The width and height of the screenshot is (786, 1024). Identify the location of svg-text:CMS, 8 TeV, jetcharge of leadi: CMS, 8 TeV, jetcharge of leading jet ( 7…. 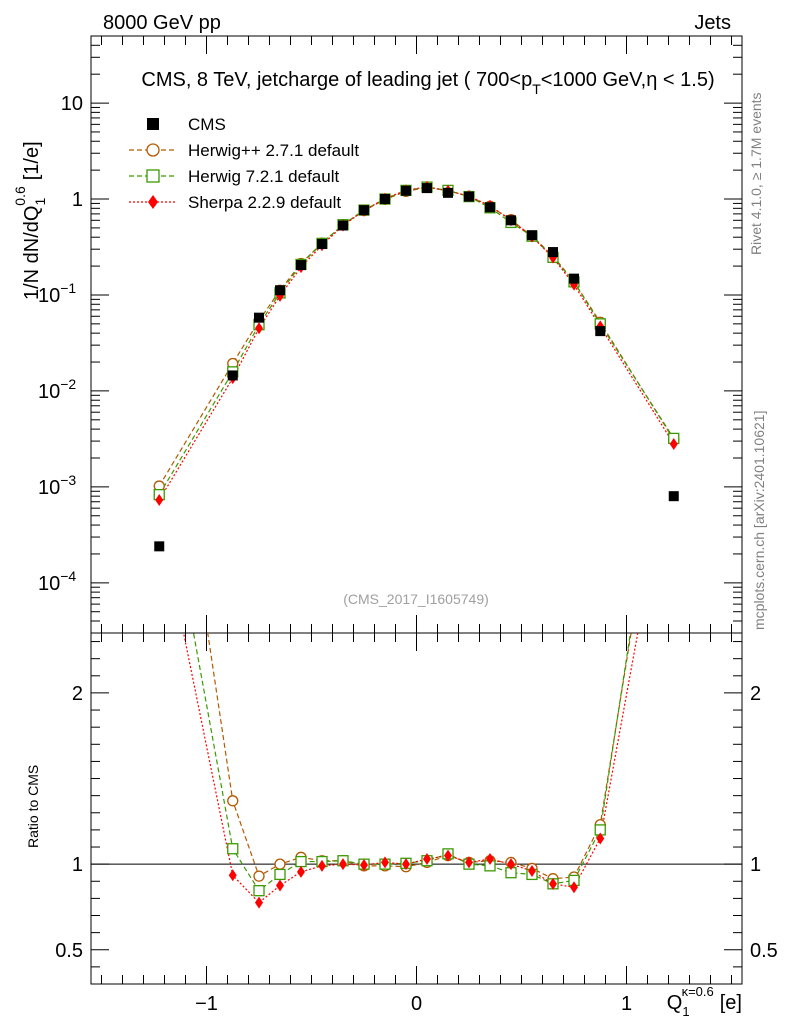
(427, 83).